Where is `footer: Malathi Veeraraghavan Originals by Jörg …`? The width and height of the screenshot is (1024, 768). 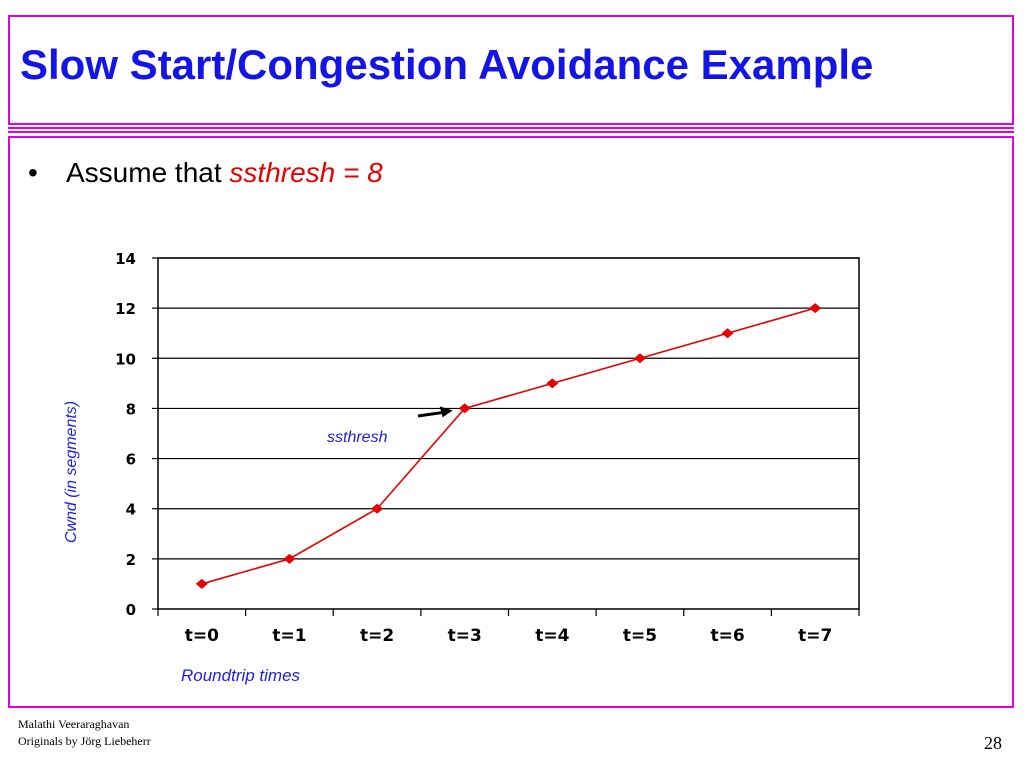
footer: Malathi Veeraraghavan Originals by Jörg … is located at coordinates (84, 733).